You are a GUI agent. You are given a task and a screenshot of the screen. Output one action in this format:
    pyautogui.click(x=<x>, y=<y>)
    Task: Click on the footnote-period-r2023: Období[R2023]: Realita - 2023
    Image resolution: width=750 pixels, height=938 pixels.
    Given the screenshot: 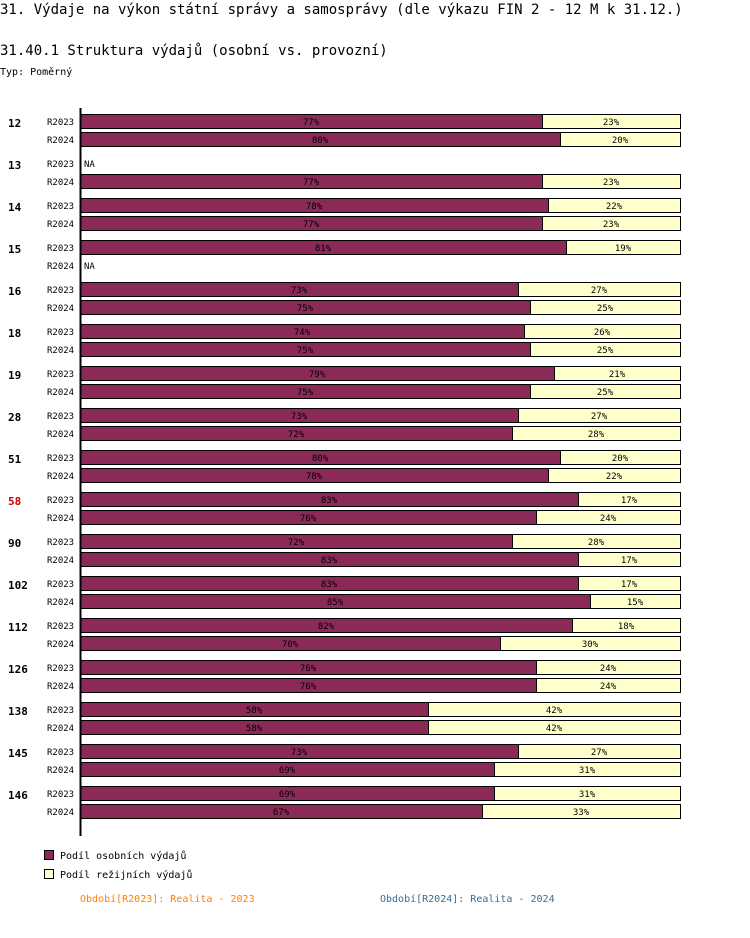 What is the action you would take?
    pyautogui.click(x=167, y=899)
    